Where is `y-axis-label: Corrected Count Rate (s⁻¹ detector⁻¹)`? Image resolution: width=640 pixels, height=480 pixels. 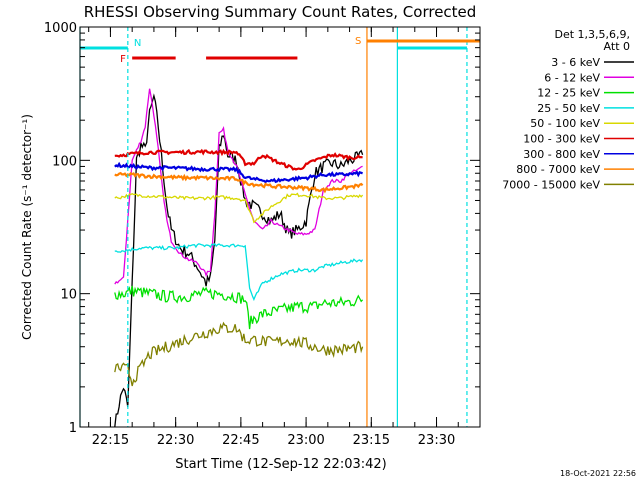
y-axis-label: Corrected Count Rate (s⁻¹ detector⁻¹) is located at coordinates (27, 227).